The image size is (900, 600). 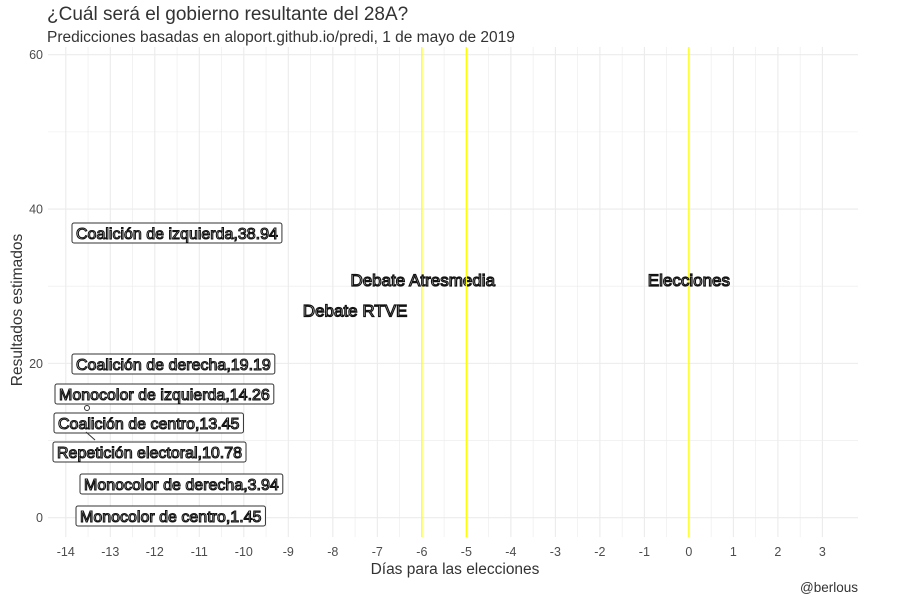 What do you see at coordinates (155, 552) in the screenshot?
I see `x-tick-label: -12` at bounding box center [155, 552].